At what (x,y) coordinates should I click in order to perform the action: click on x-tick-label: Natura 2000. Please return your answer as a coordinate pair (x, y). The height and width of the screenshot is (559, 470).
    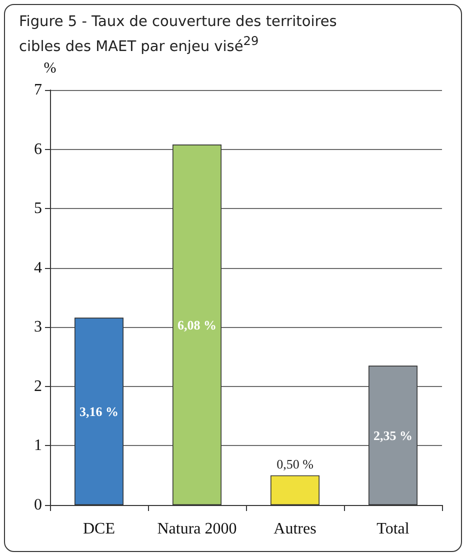
    Looking at the image, I should click on (197, 529).